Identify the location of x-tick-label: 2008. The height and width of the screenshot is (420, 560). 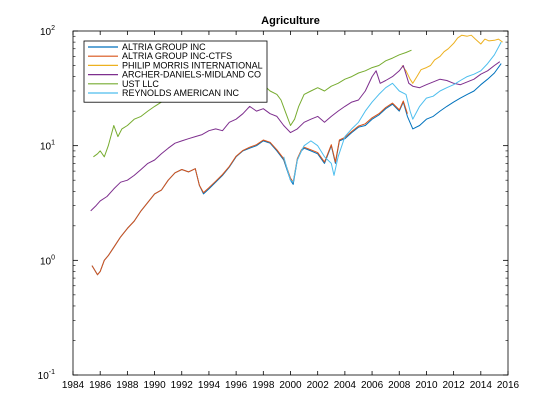
(399, 385).